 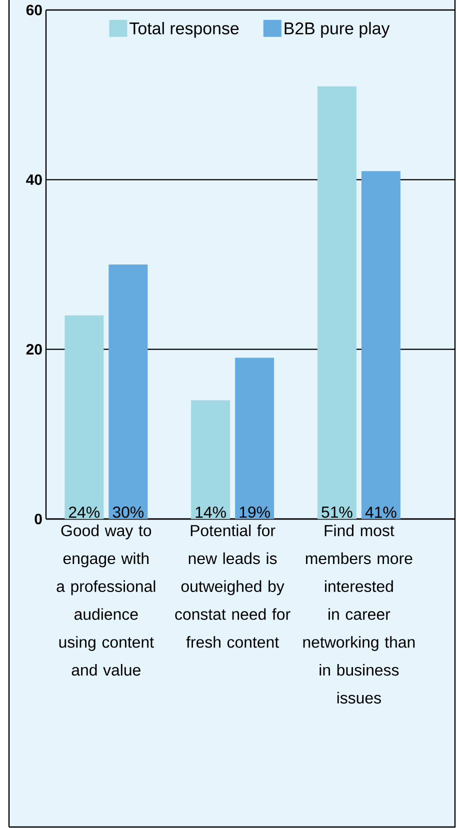 What do you see at coordinates (128, 512) in the screenshot?
I see `data-label: 30%` at bounding box center [128, 512].